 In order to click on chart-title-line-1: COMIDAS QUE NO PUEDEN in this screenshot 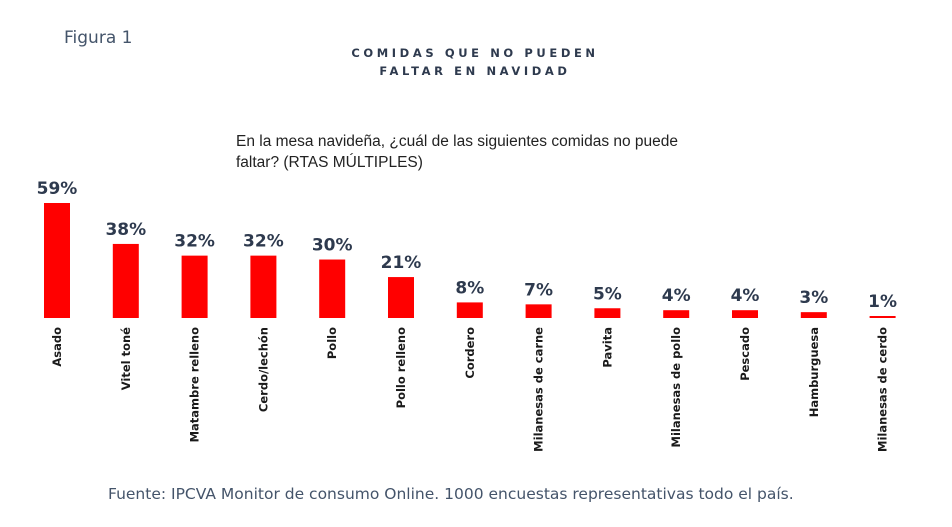, I will do `click(475, 53)`.